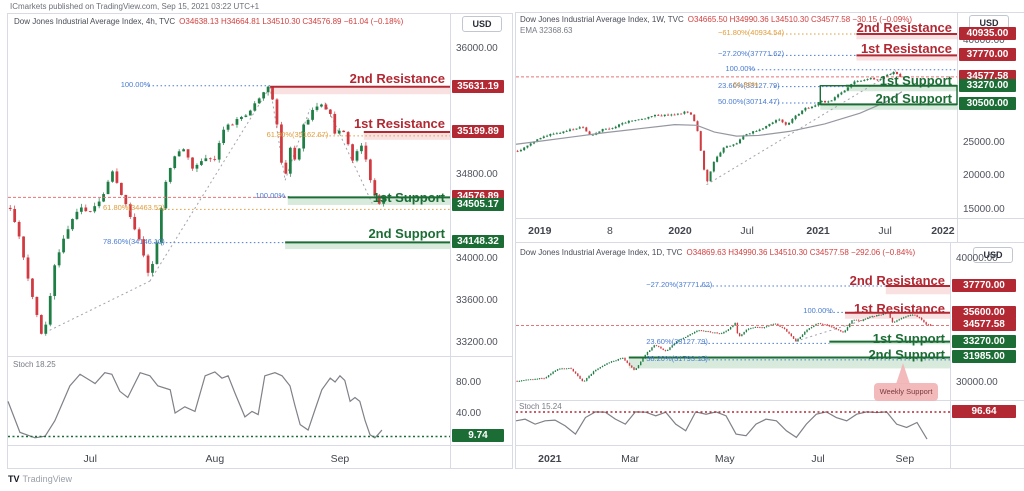  What do you see at coordinates (297, 144) in the screenshot?
I see `trend-connector-line` at bounding box center [297, 144].